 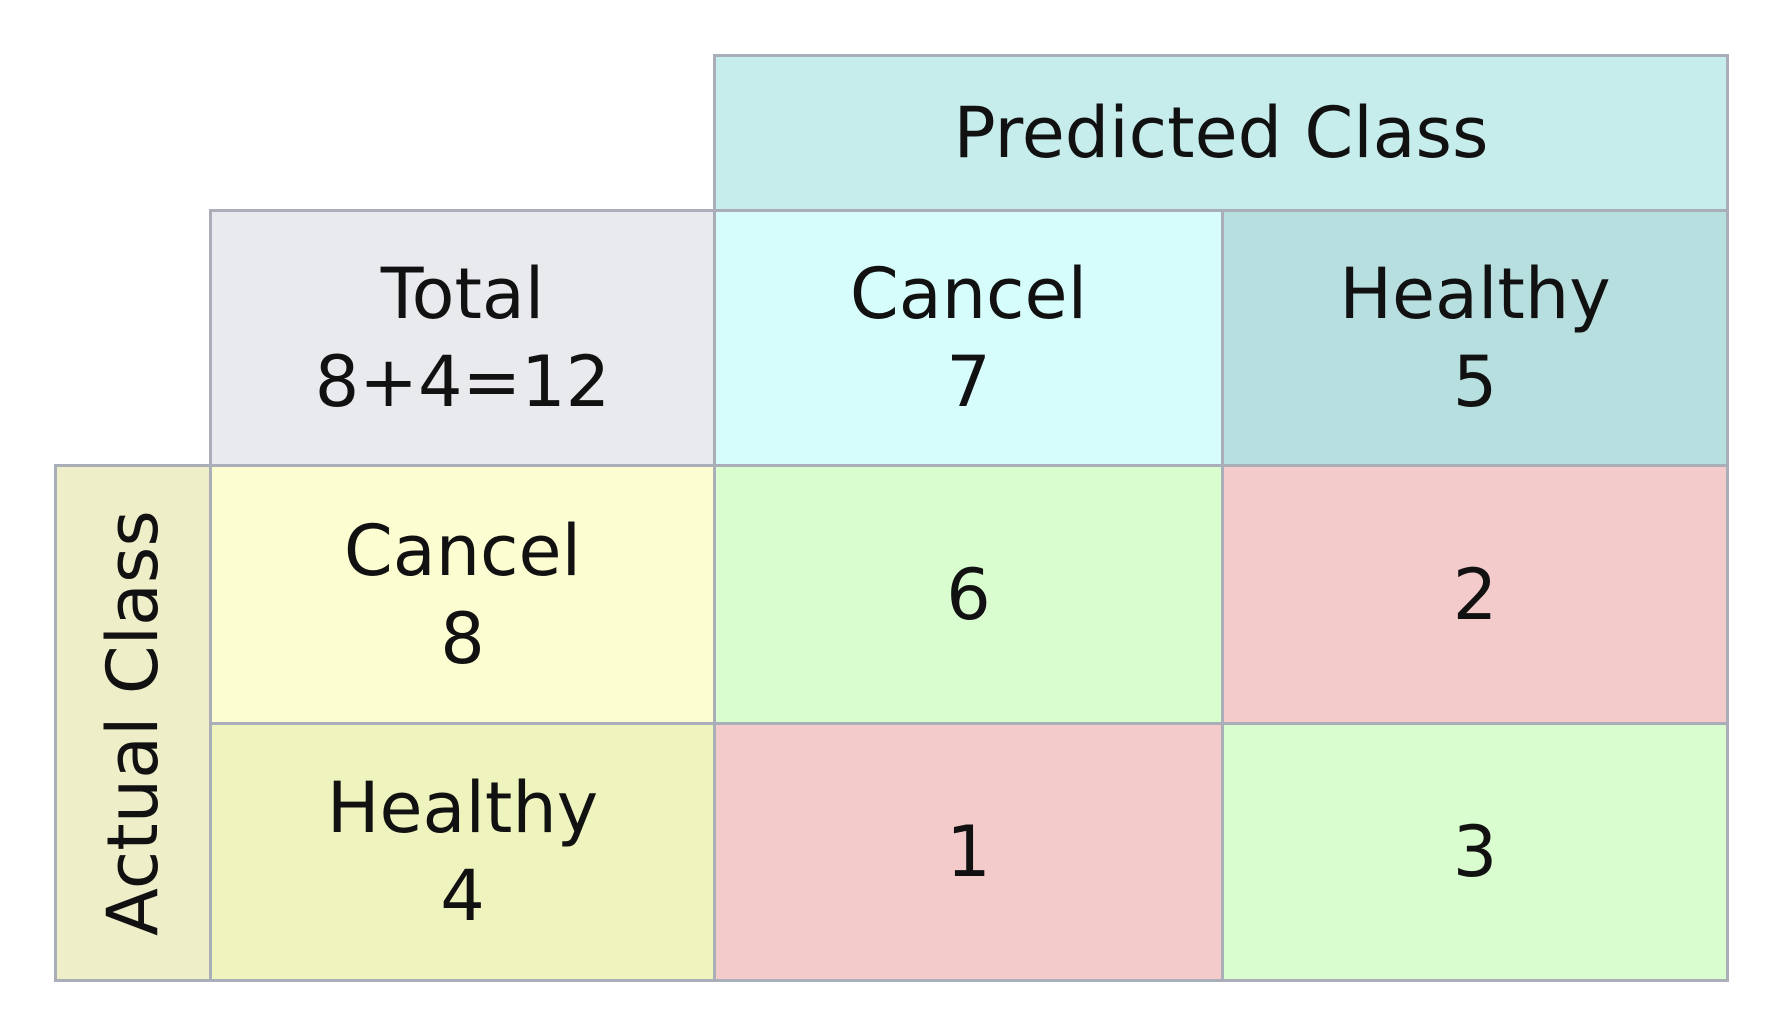 I want to click on total-label: Total, so click(x=462, y=294).